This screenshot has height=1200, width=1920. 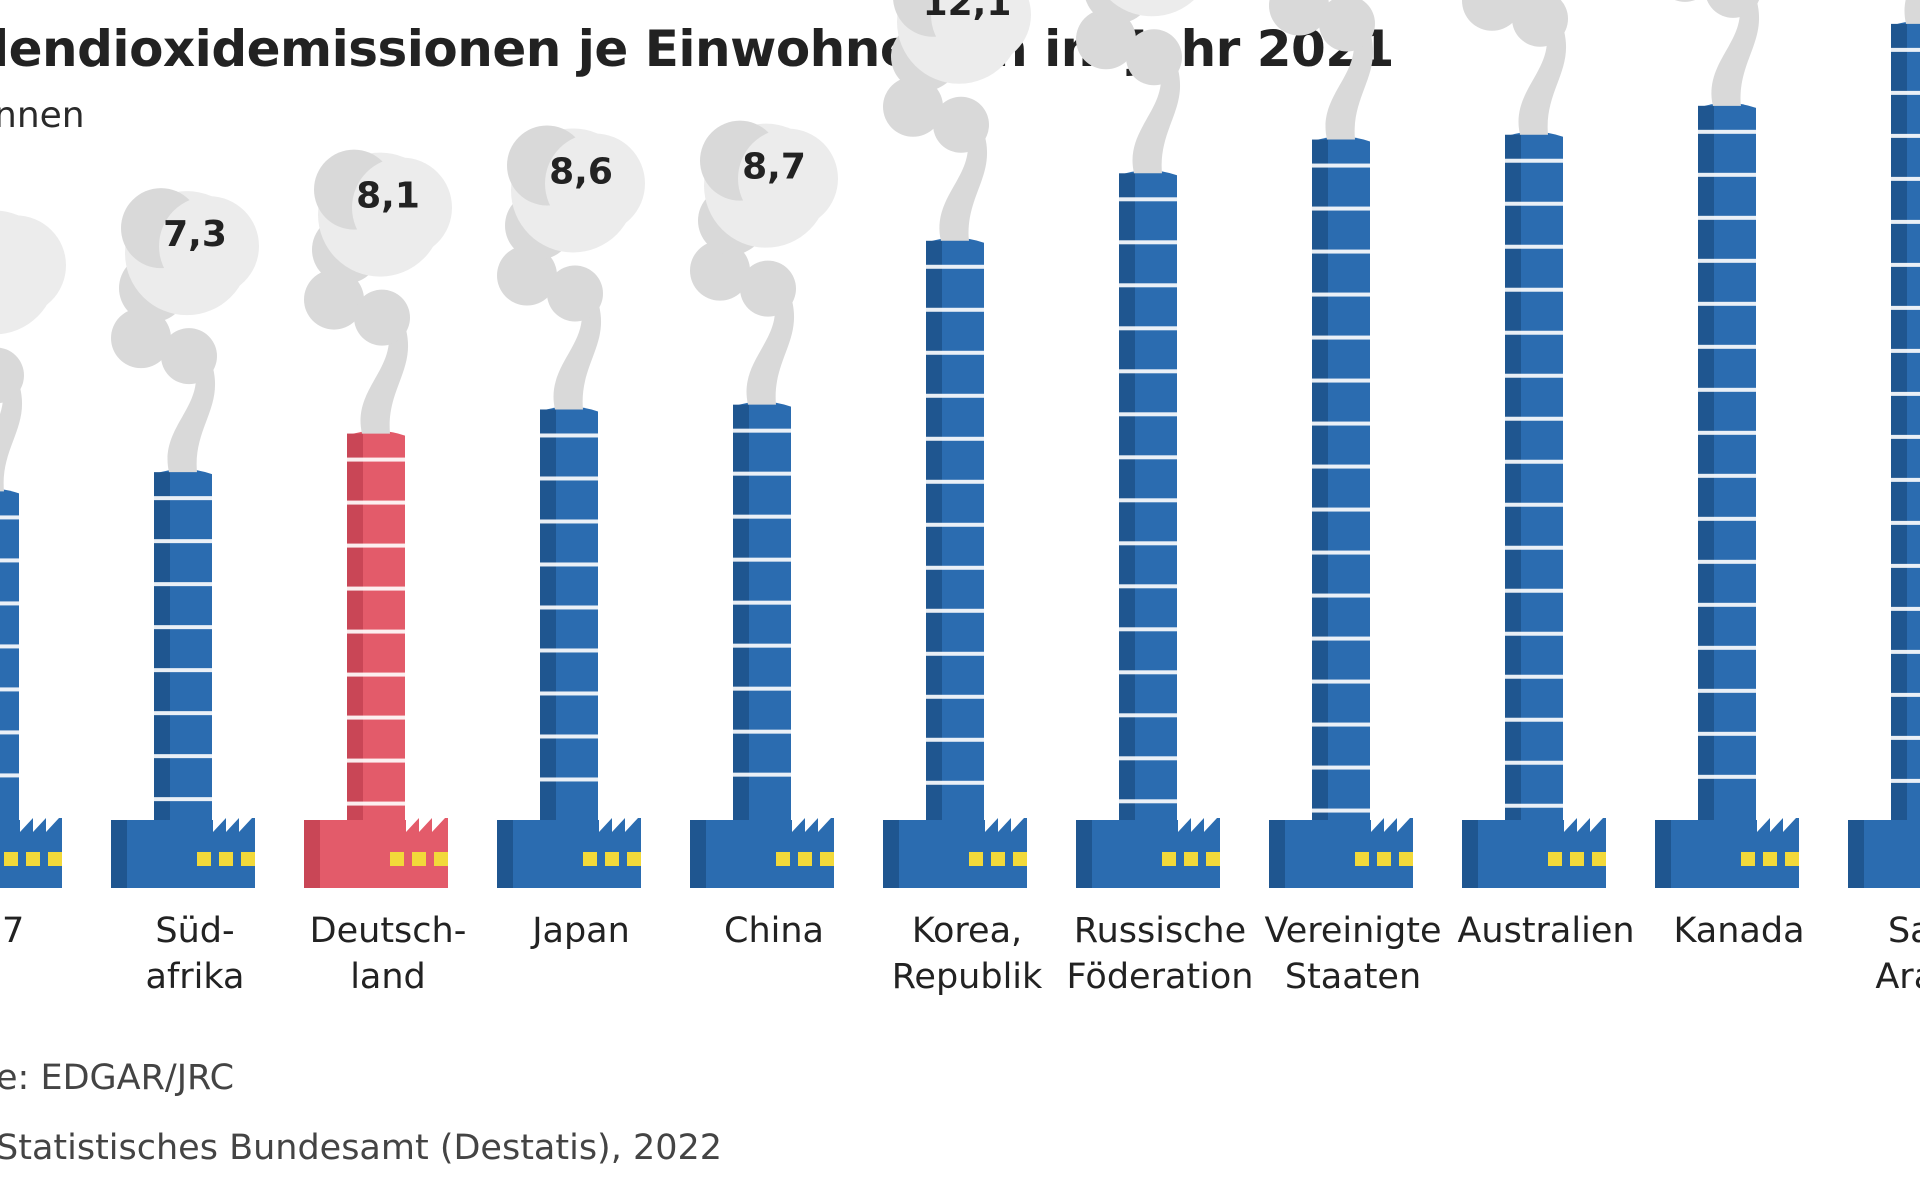 What do you see at coordinates (1341, 444) in the screenshot?
I see `chimney-bar: 14,2` at bounding box center [1341, 444].